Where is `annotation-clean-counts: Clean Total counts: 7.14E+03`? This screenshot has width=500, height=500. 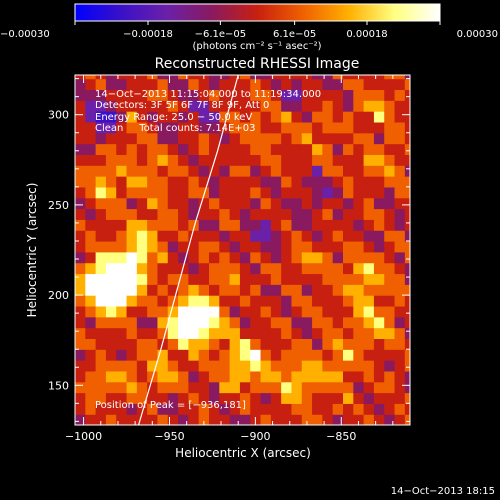 annotation-clean-counts: Clean Total counts: 7.14E+03 is located at coordinates (175, 128).